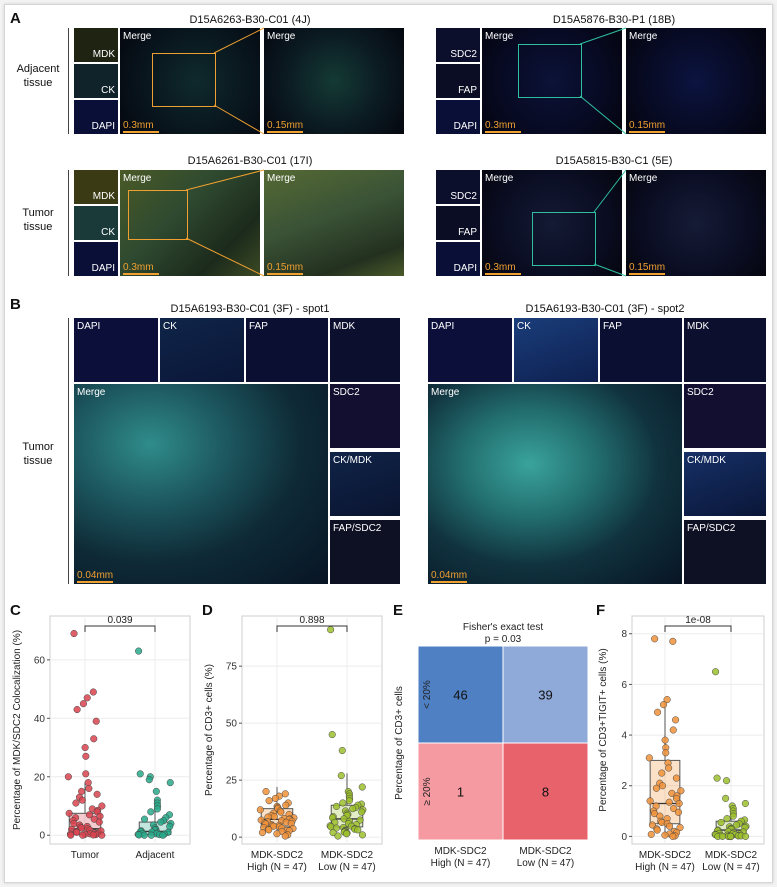 The image size is (777, 887). What do you see at coordinates (40, 777) in the screenshot?
I see `y-tick-label: 20` at bounding box center [40, 777].